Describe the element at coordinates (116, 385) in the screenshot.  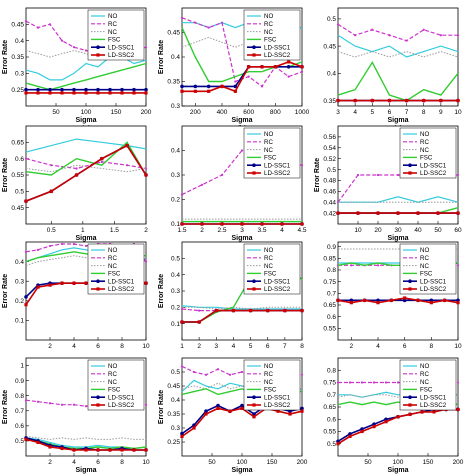
I see `legend-box` at that location.